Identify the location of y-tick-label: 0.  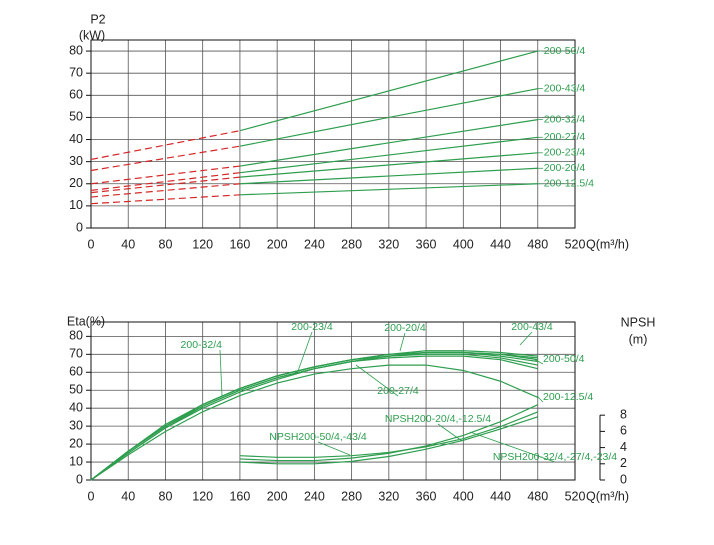
(79, 479).